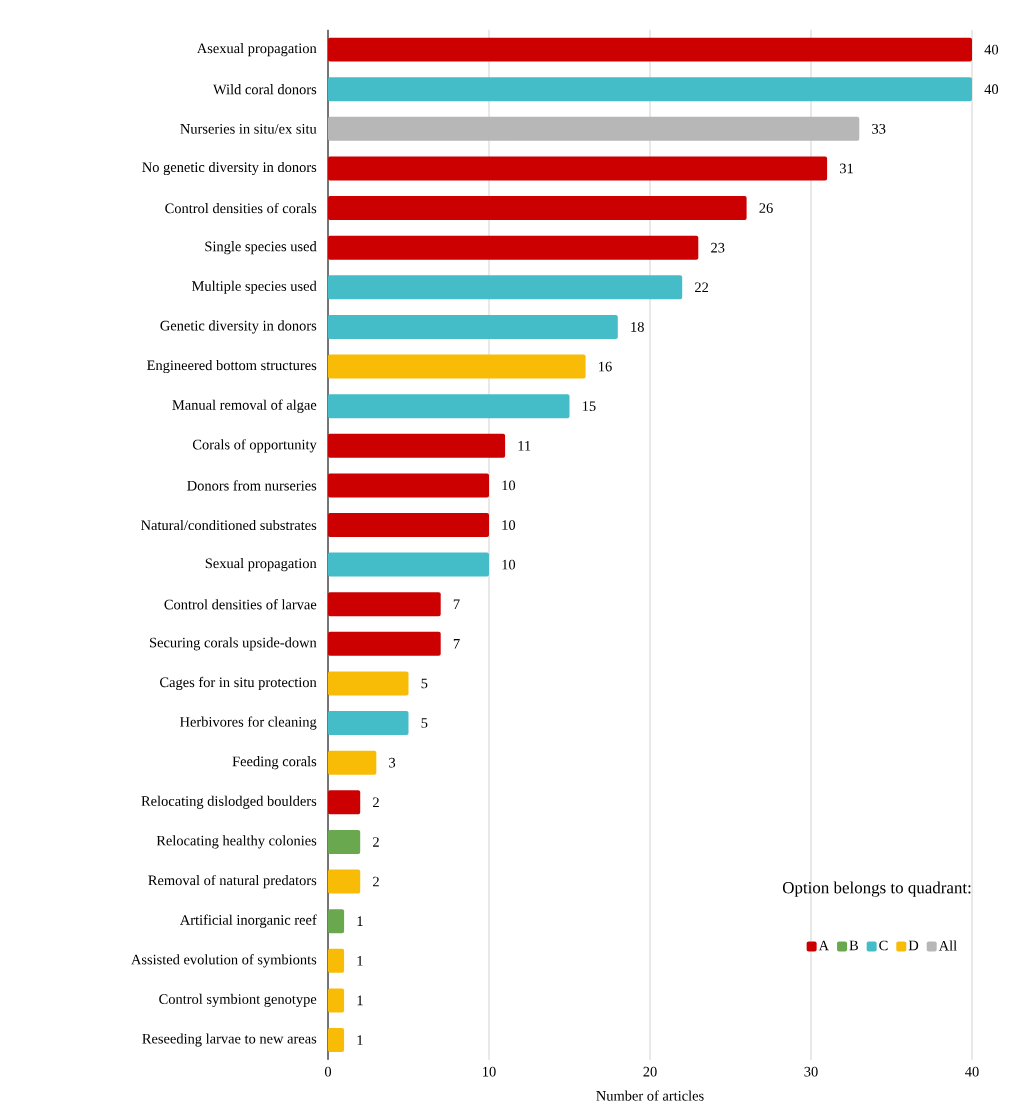 The height and width of the screenshot is (1113, 1024). What do you see at coordinates (232, 881) in the screenshot?
I see `y-tick-label: Removal of natural predators` at bounding box center [232, 881].